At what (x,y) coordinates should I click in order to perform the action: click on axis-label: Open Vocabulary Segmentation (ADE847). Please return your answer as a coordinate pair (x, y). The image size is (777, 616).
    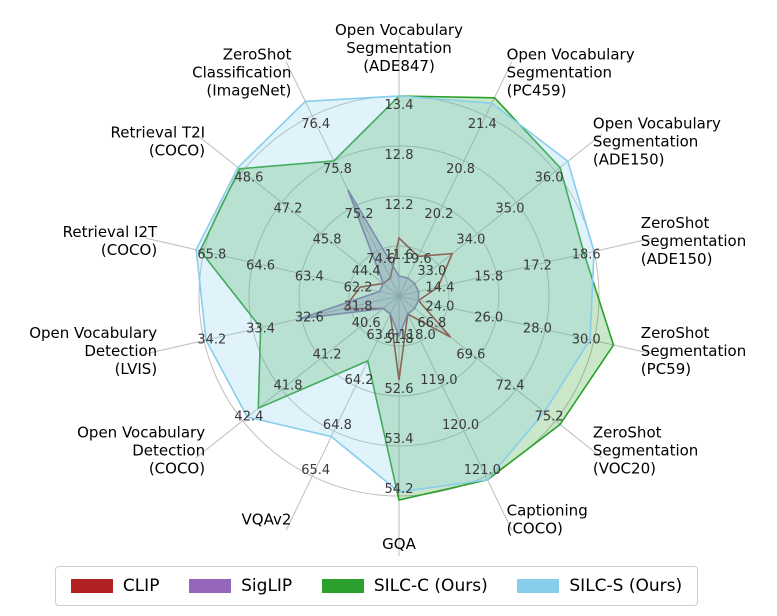
    Looking at the image, I should click on (399, 48).